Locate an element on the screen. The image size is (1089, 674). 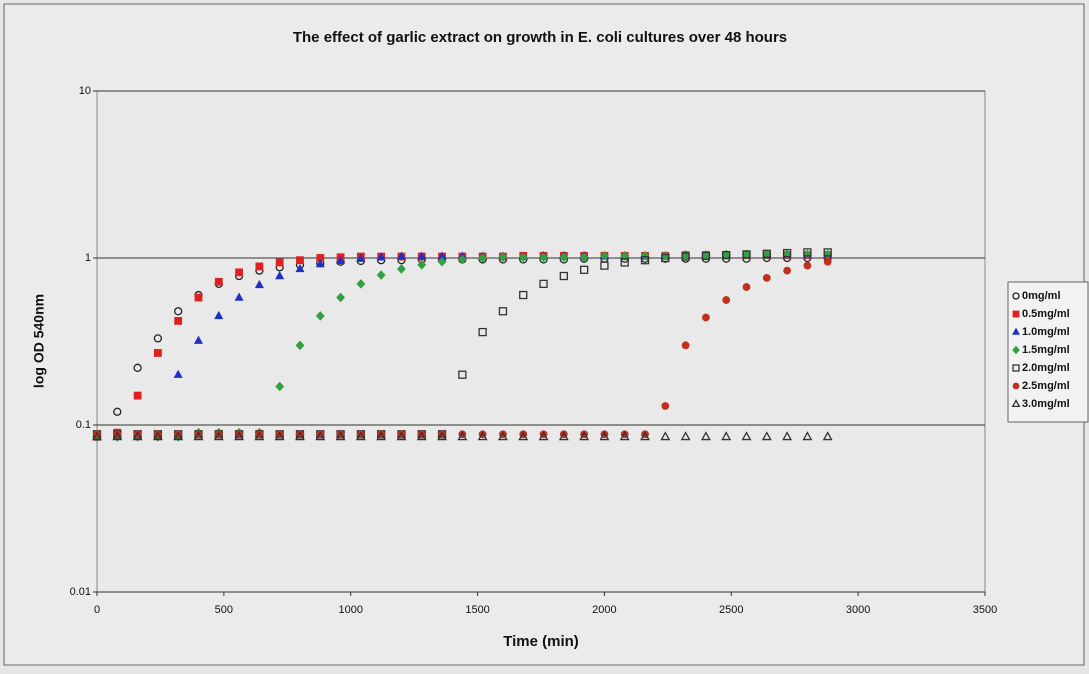
legend-label: 0.5mg/ml is located at coordinates (1046, 314).